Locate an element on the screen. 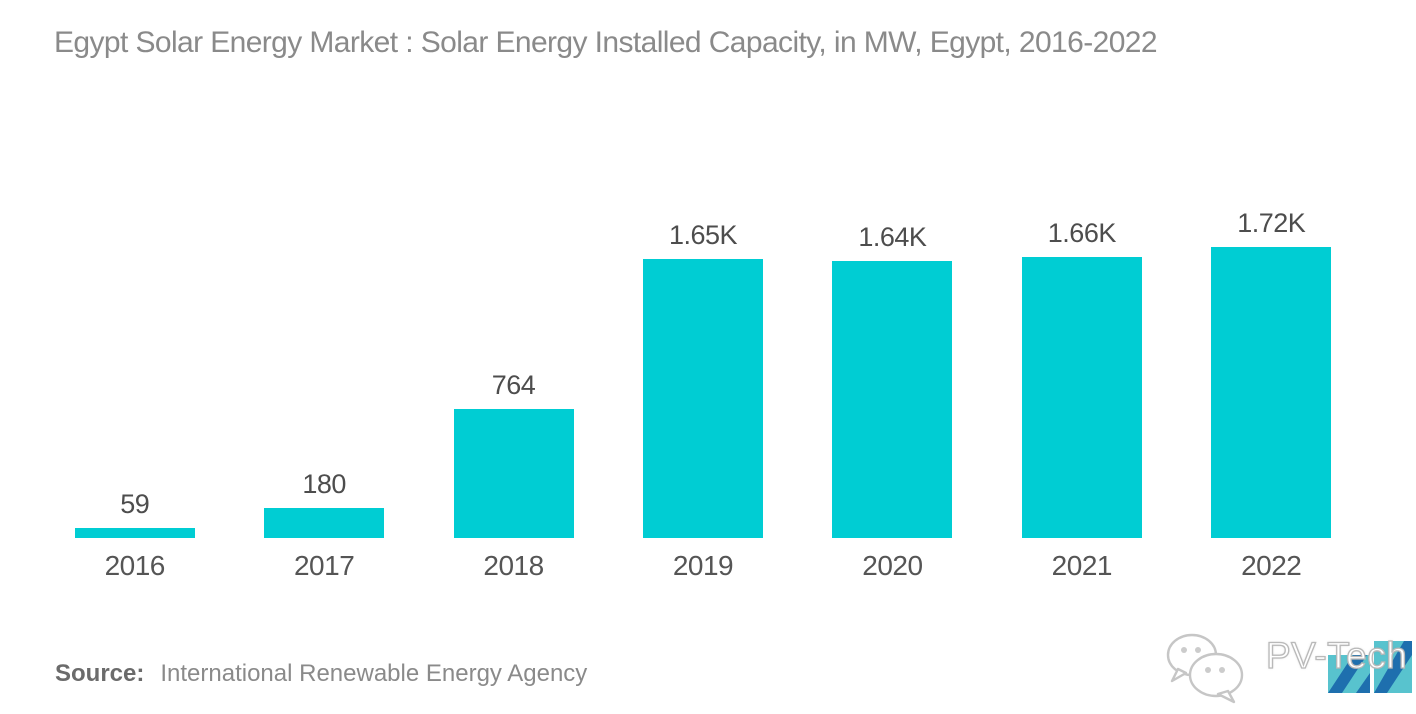  bar-column: 1.66K 2021 is located at coordinates (1081, 391).